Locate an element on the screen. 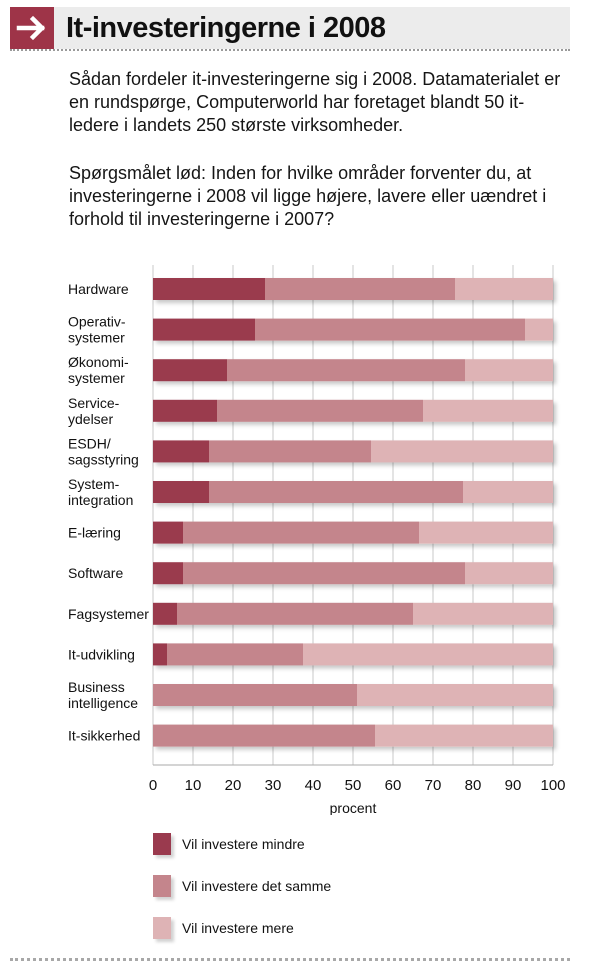 The height and width of the screenshot is (973, 593). category-label-8: Fagsystemer is located at coordinates (108, 614).